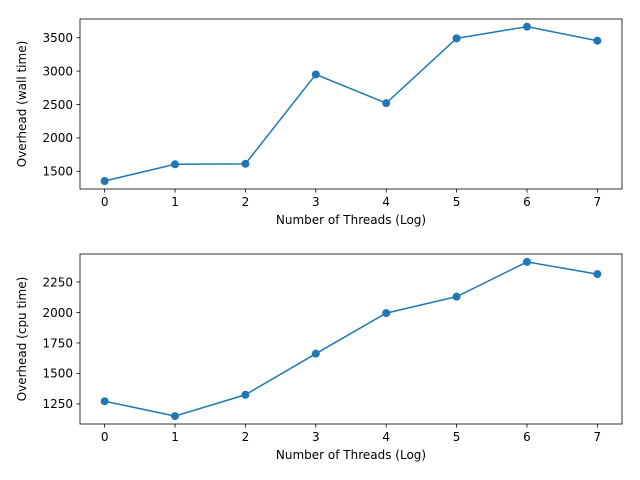 Image resolution: width=640 pixels, height=480 pixels. Describe the element at coordinates (57, 38) in the screenshot. I see `y-tick-label: 3500` at that location.